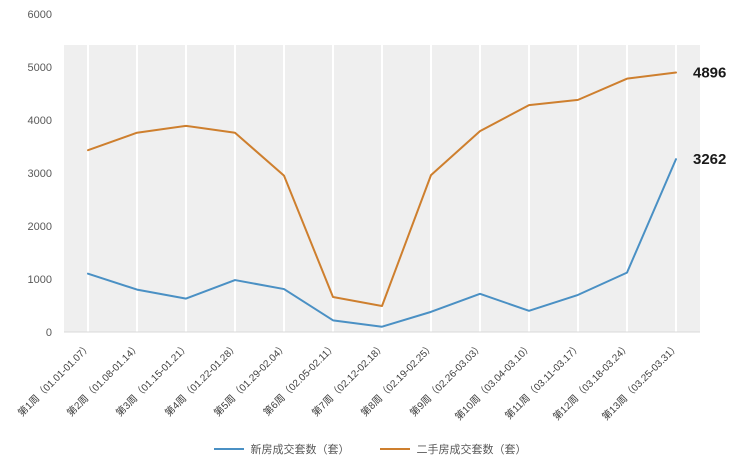 The height and width of the screenshot is (470, 740). Describe the element at coordinates (49, 333) in the screenshot. I see `y-axis-tick-label: 0` at that location.